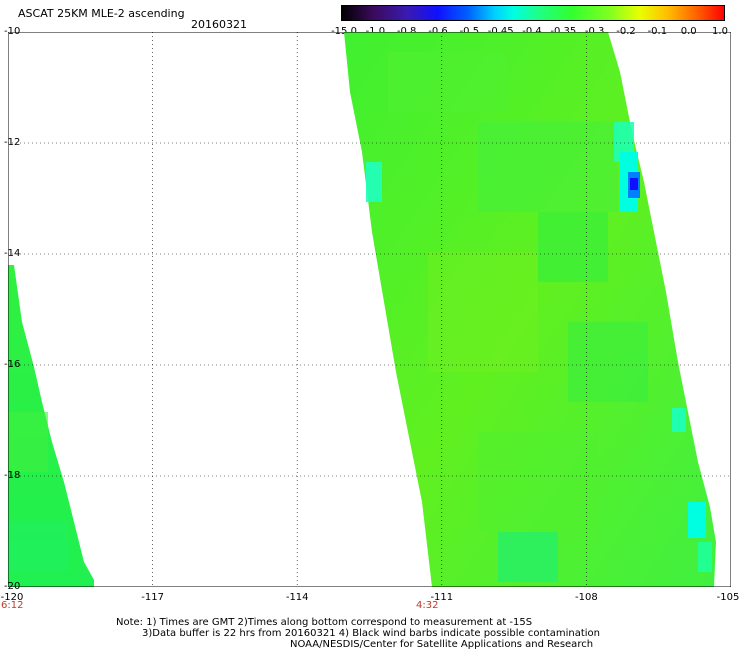 The image size is (740, 650). Describe the element at coordinates (728, 597) in the screenshot. I see `longitude-label: -105` at that location.